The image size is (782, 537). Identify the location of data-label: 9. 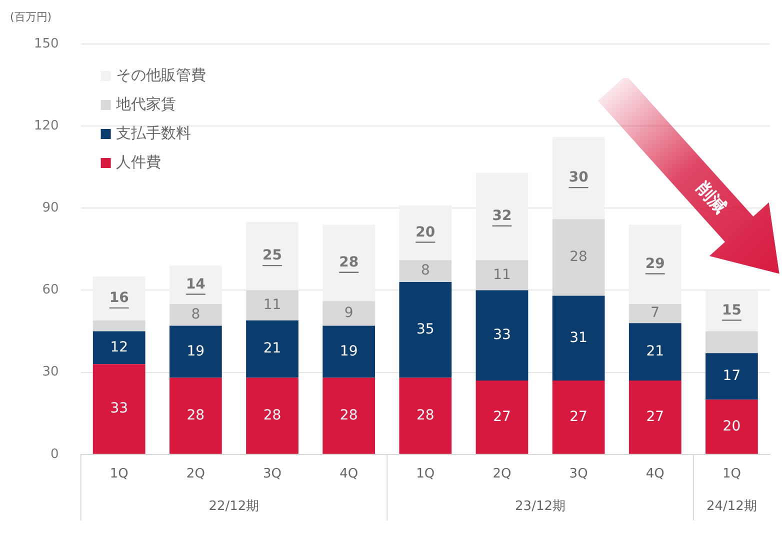
(349, 313).